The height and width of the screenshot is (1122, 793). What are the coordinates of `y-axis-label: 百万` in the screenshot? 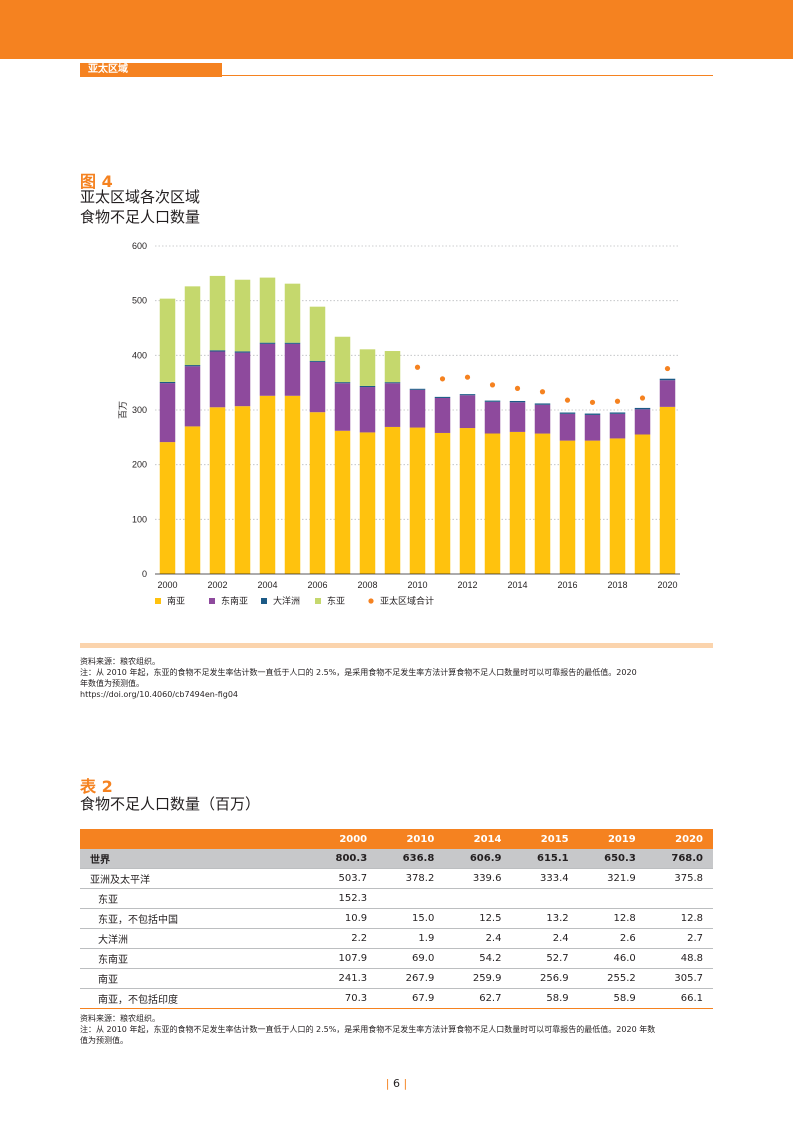 It's located at (123, 410).